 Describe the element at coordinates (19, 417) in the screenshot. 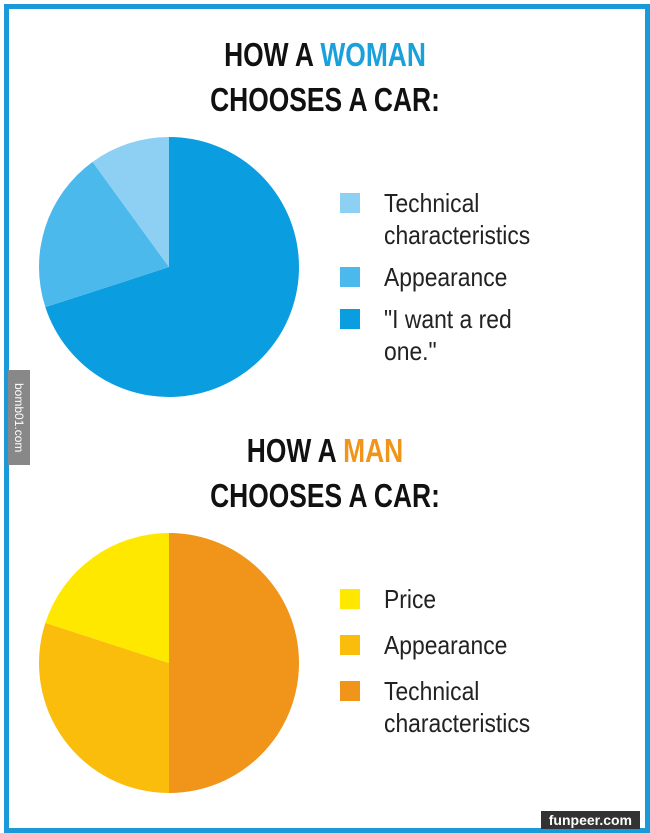

I see `watermark: bomb01.com` at that location.